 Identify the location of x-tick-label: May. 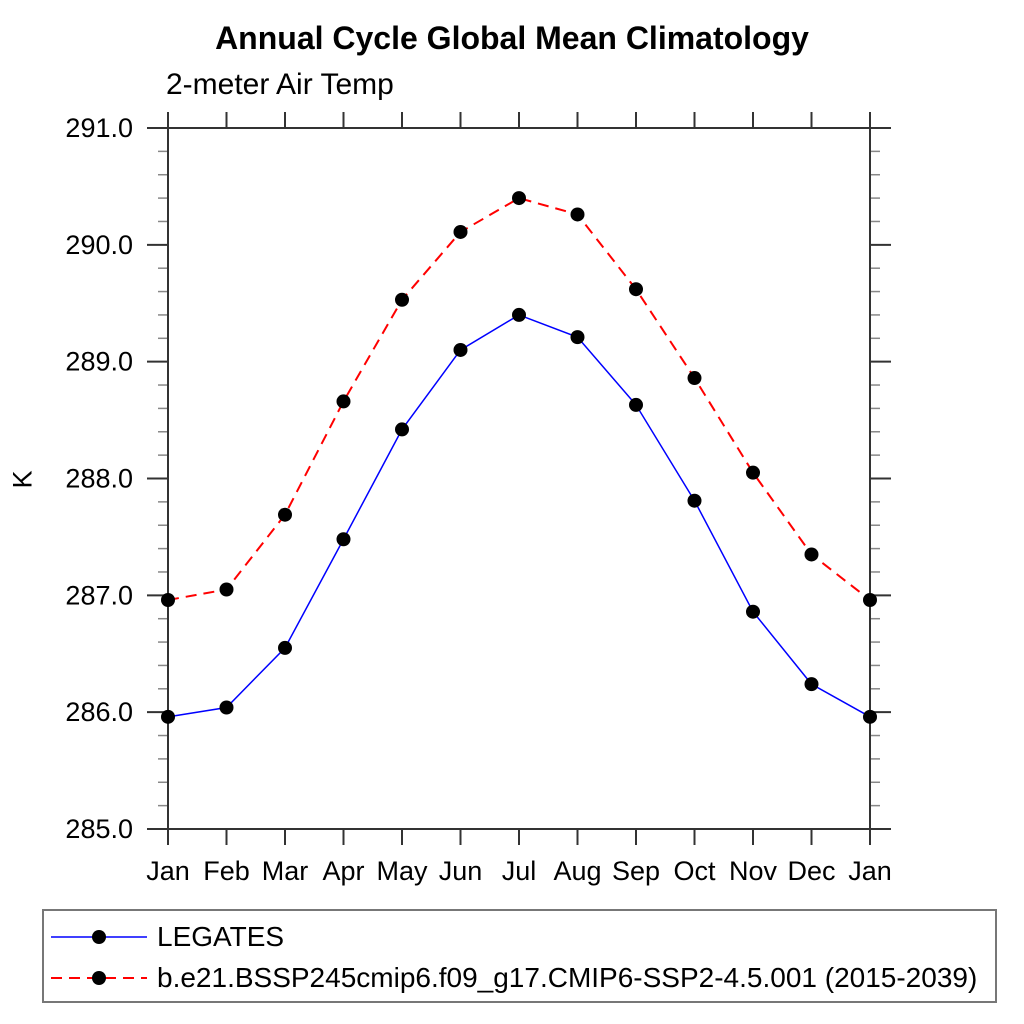
(402, 871).